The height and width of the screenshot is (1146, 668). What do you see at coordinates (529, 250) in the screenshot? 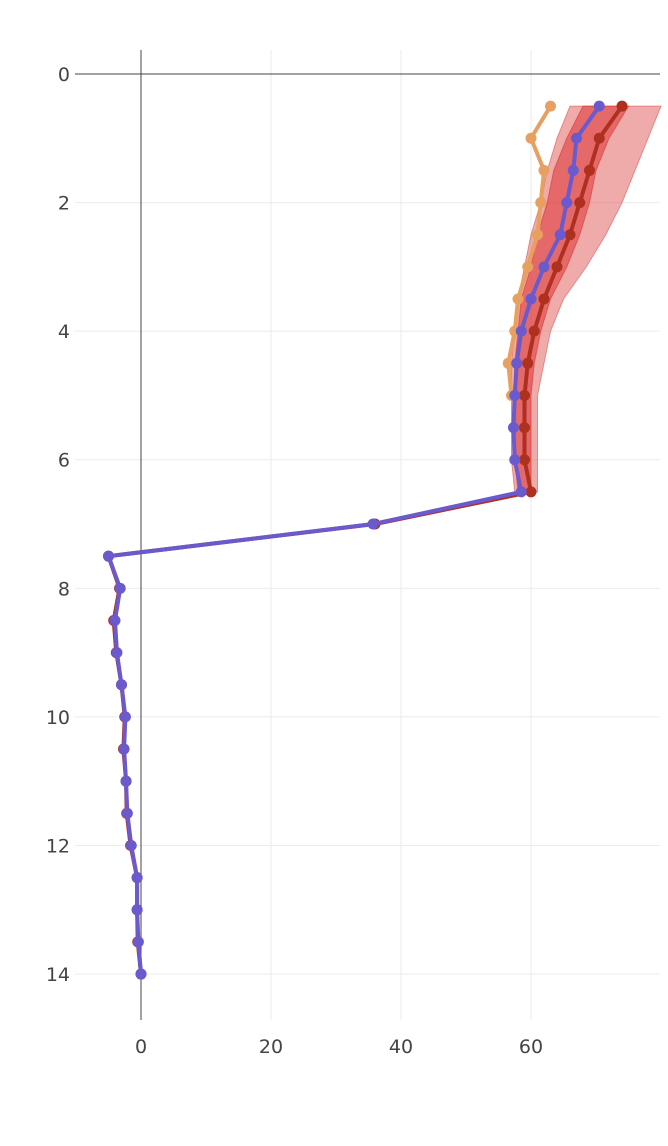
I see `series-line` at bounding box center [529, 250].